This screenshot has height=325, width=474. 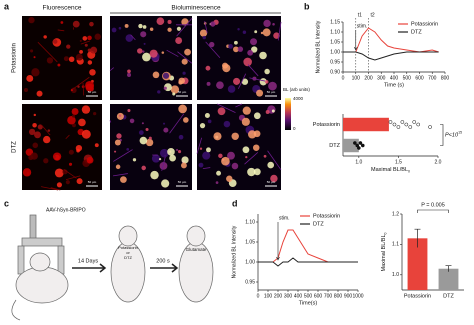 What do you see at coordinates (284, 218) in the screenshot?
I see `annotation: stim.` at bounding box center [284, 218].